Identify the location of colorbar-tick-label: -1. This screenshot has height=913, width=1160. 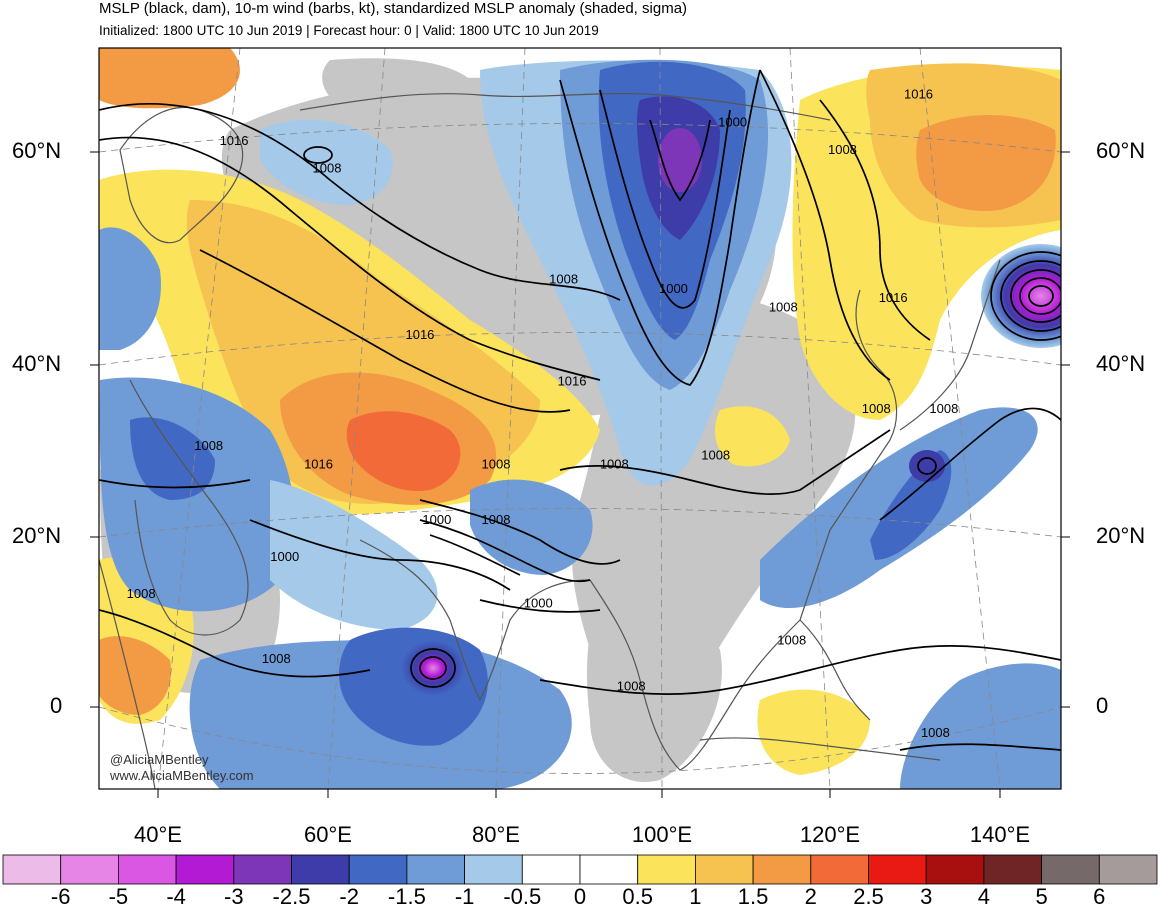
(464, 896).